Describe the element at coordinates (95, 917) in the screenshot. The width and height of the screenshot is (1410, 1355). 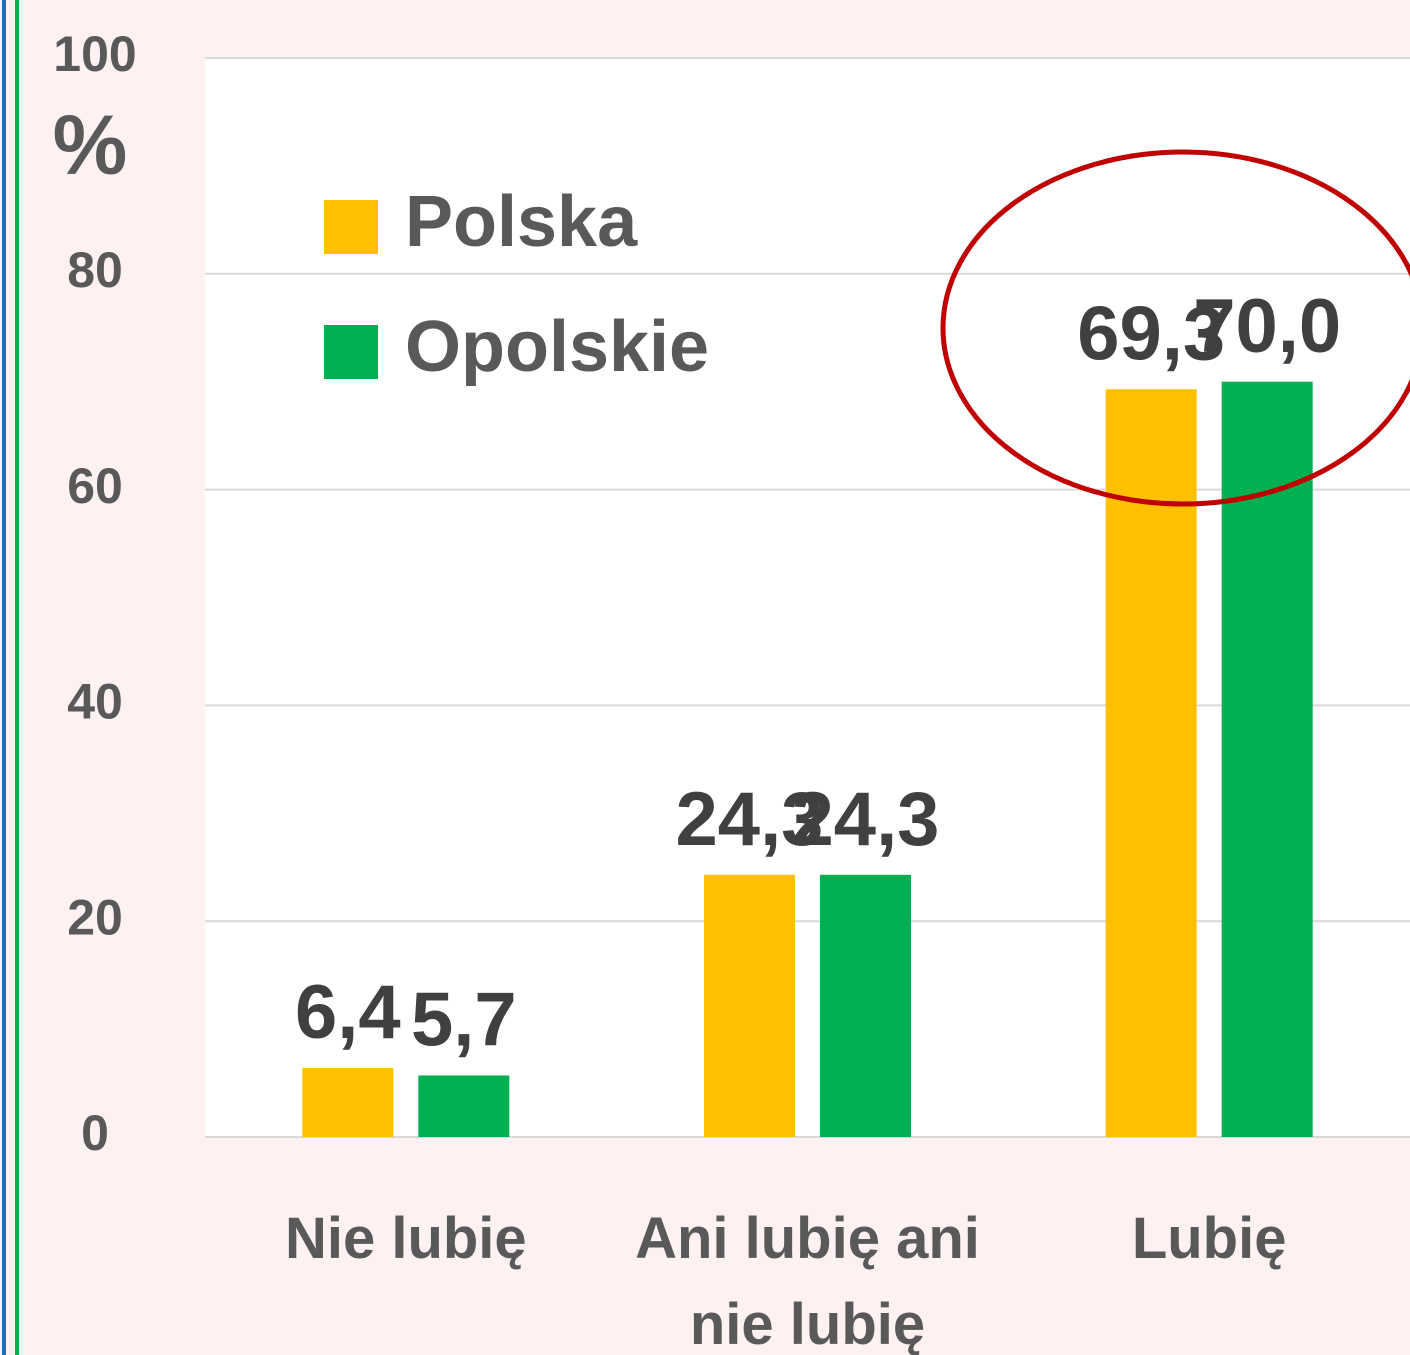
I see `y-tick-label: 20` at that location.